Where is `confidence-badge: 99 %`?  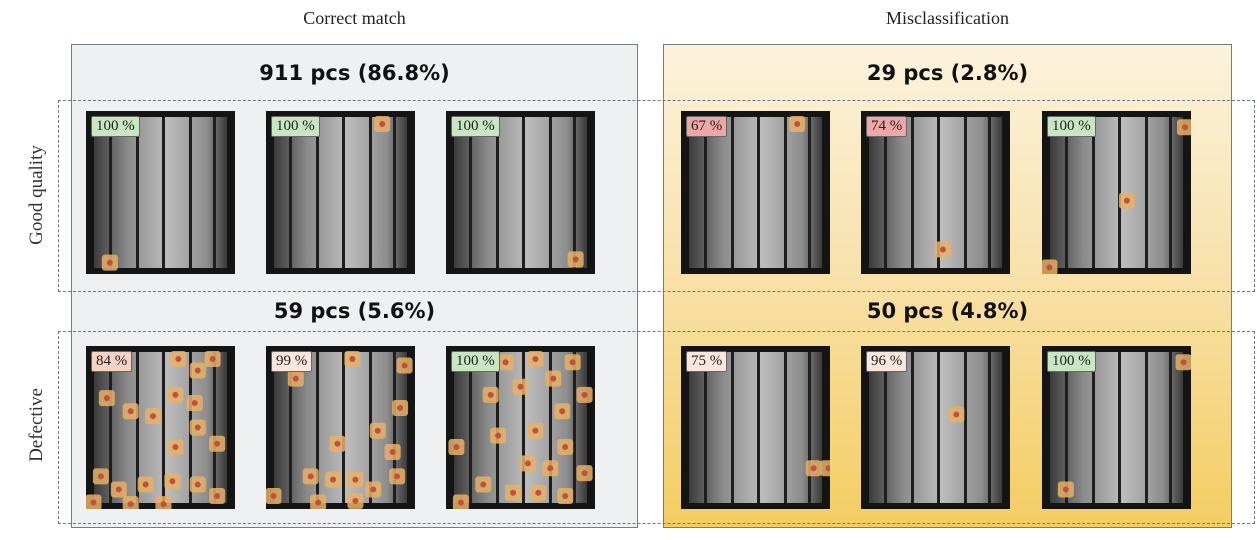
confidence-badge: 99 % is located at coordinates (292, 361).